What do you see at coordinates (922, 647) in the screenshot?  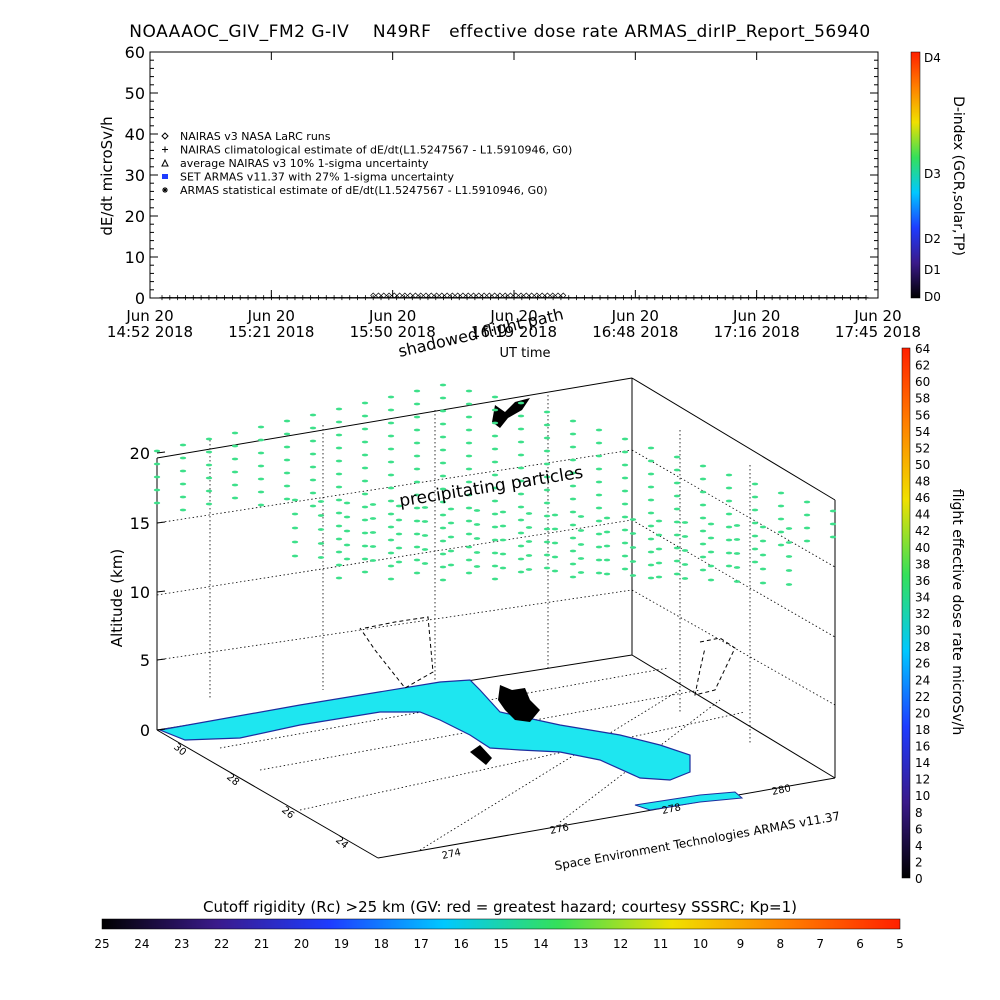 I see `dose-tick-label: 28` at bounding box center [922, 647].